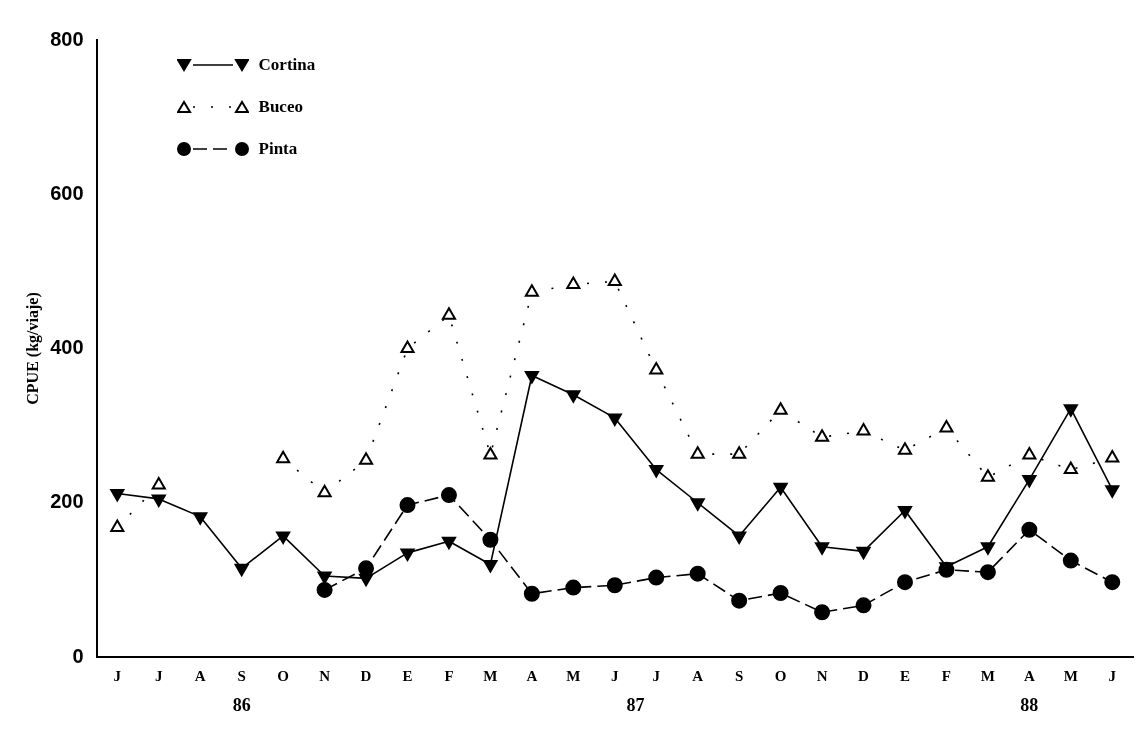  Describe the element at coordinates (280, 107) in the screenshot. I see `legend-label: Buceo` at that location.